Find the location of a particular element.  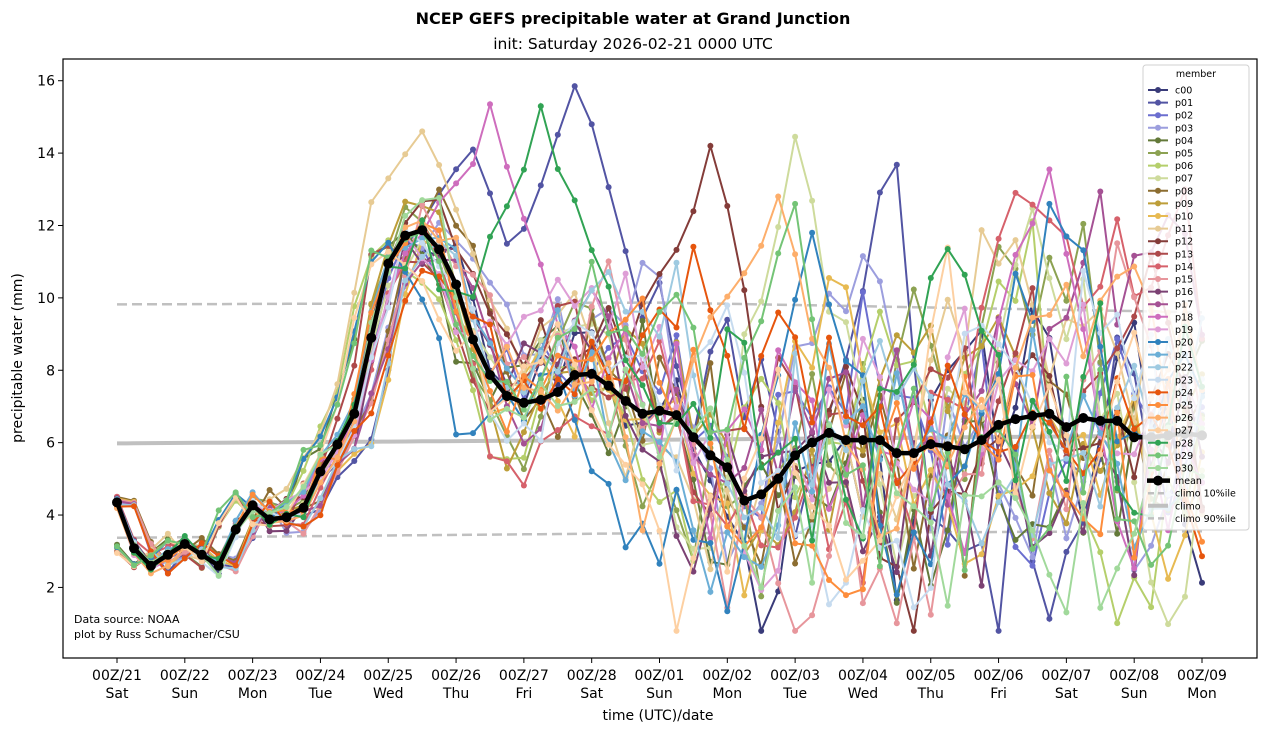

legend-label: p09 is located at coordinates (1184, 204).